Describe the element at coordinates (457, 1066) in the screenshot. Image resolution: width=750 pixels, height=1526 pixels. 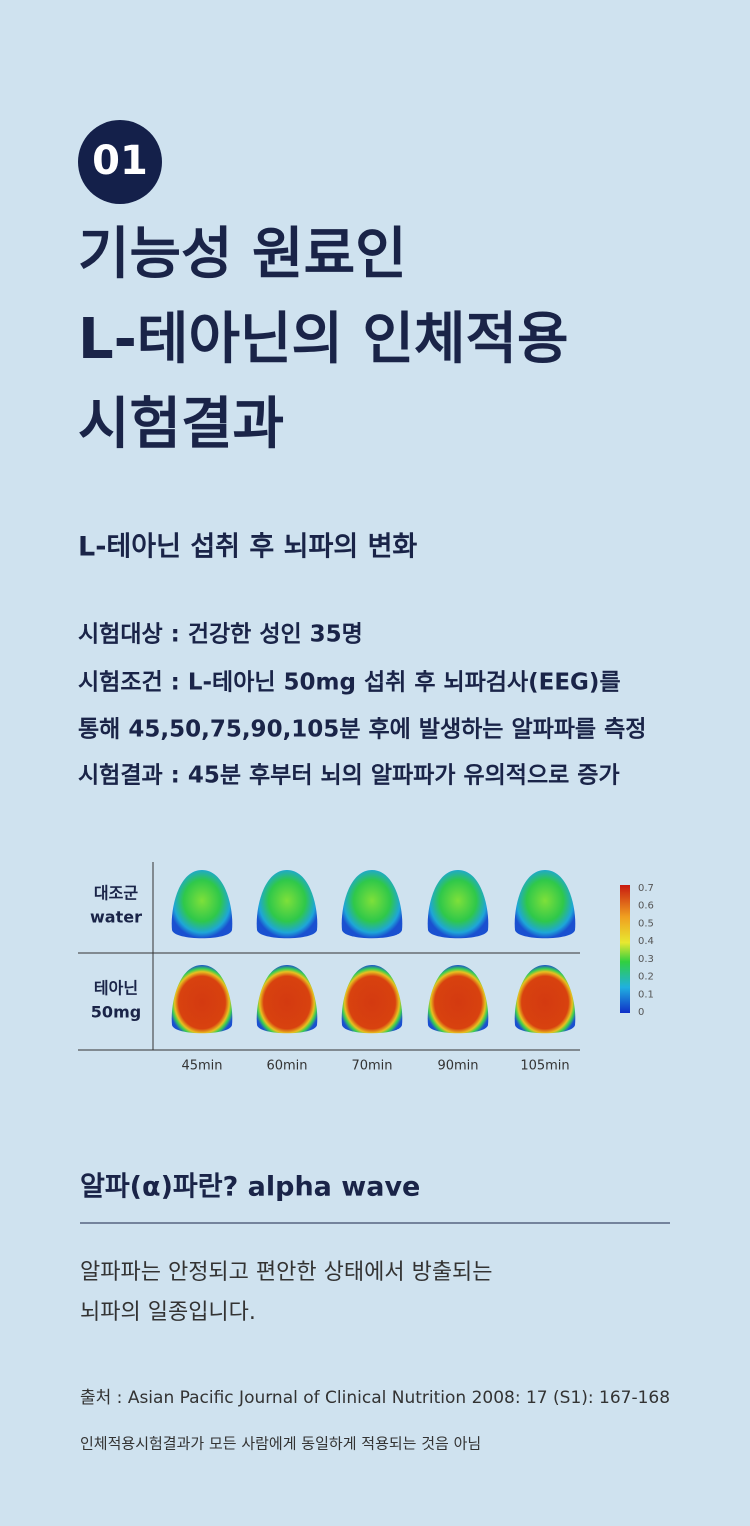
I see `column-label: 90min` at that location.